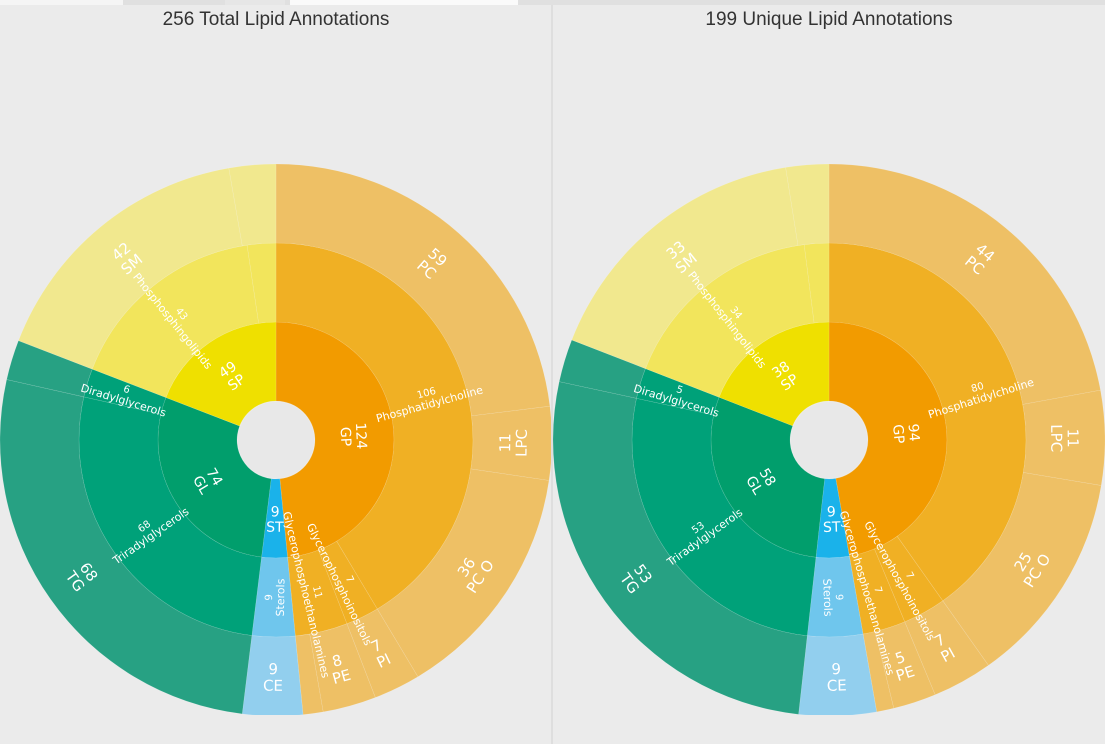 The image size is (1105, 744). What do you see at coordinates (276, 19) in the screenshot?
I see `chart-title-total: 256 Total Lipid Annotations` at bounding box center [276, 19].